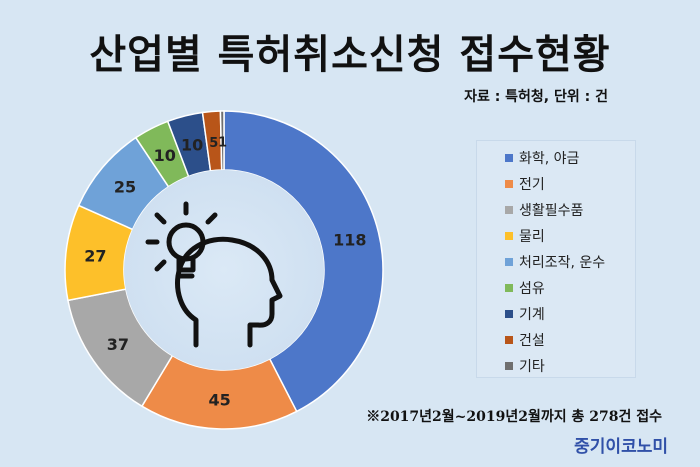  I want to click on legend-label: 전기, so click(532, 185).